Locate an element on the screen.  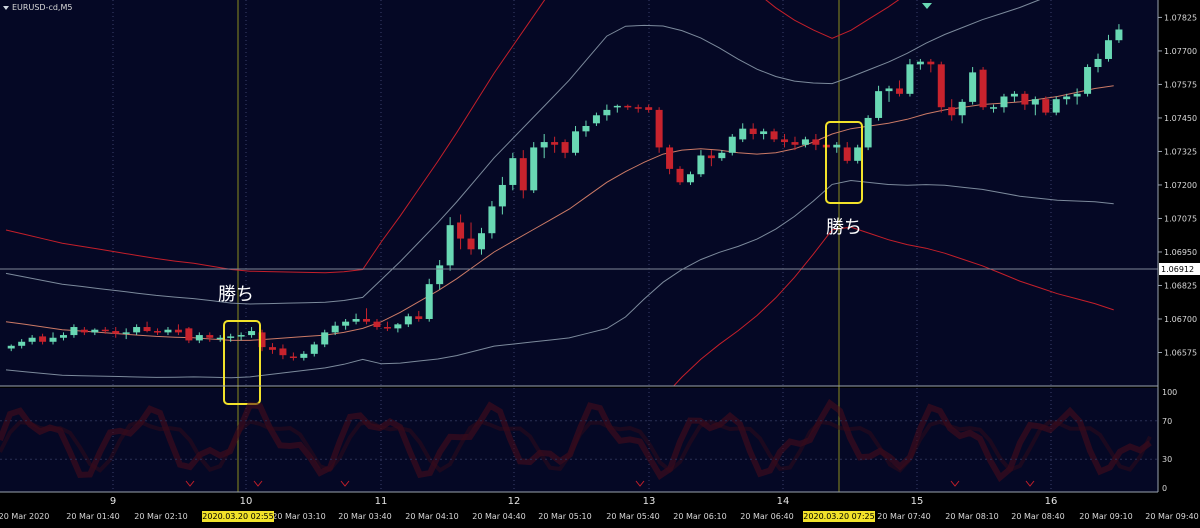
price-tick-label: 1.07700 is located at coordinates (1180, 51).